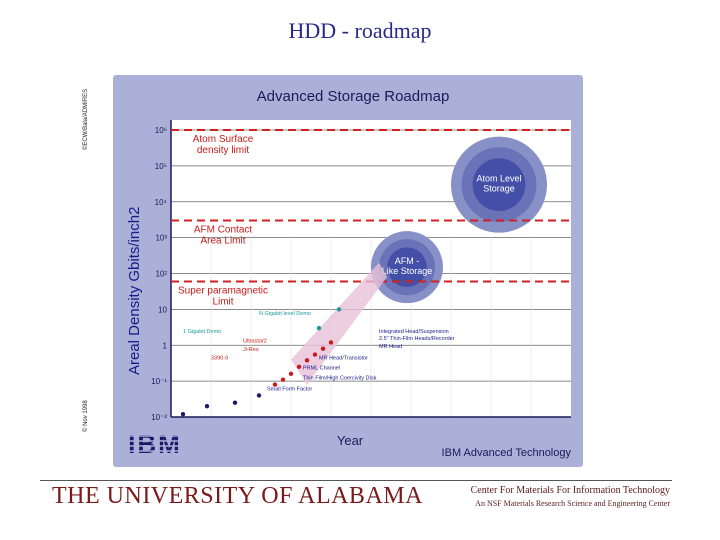 This screenshot has height=540, width=720. I want to click on chart-title: Advanced Storage Roadmap, so click(353, 96).